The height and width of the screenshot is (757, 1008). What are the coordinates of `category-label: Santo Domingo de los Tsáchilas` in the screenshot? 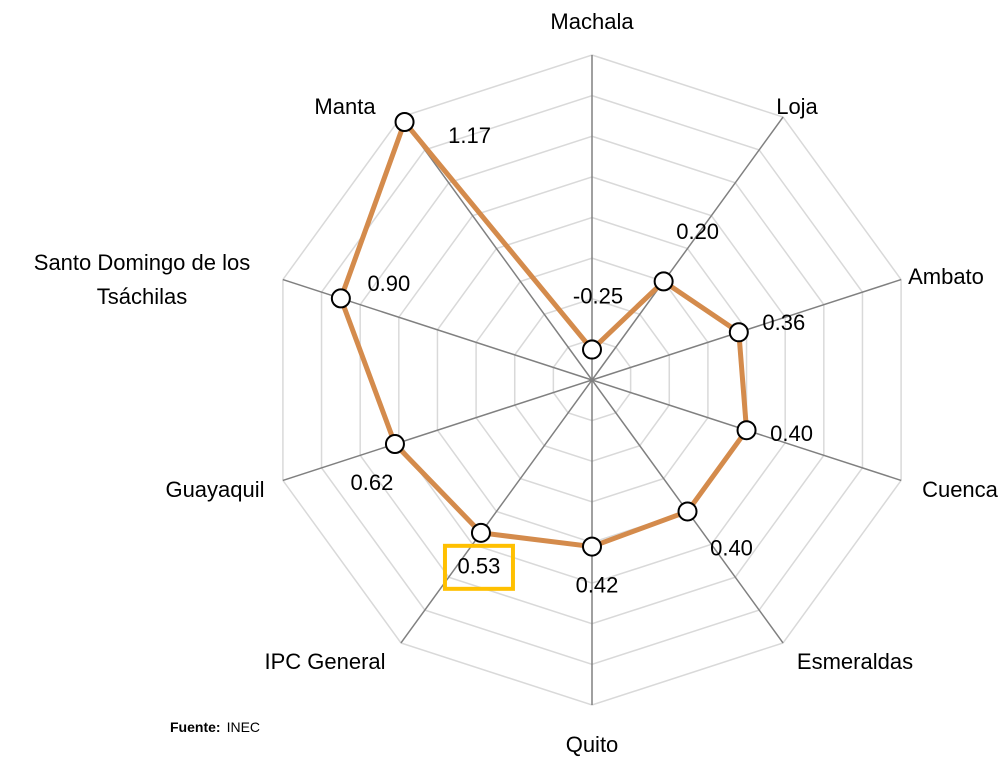 It's located at (142, 279).